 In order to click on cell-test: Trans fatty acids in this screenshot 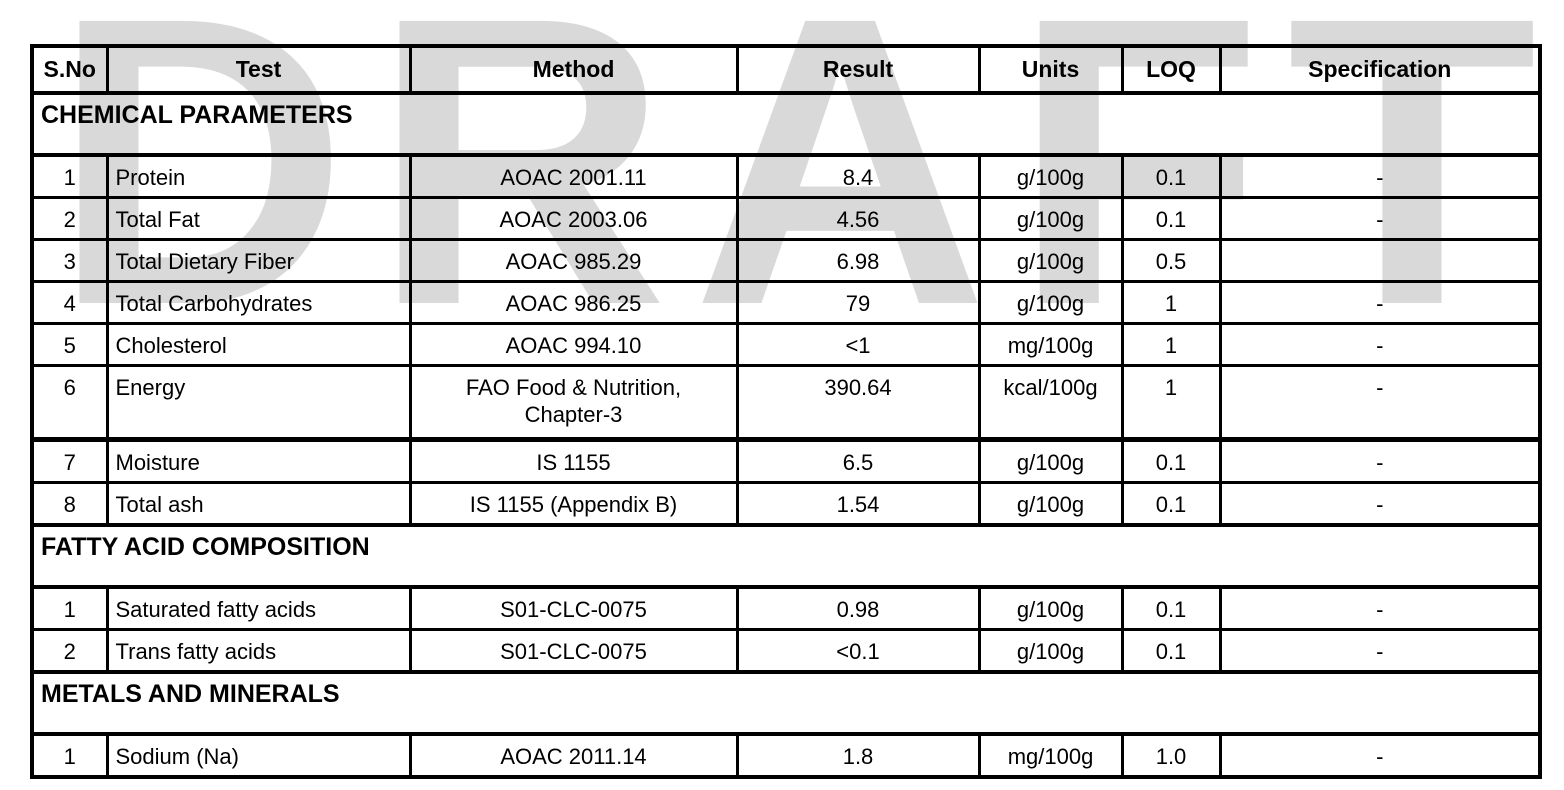, I will do `click(258, 651)`.